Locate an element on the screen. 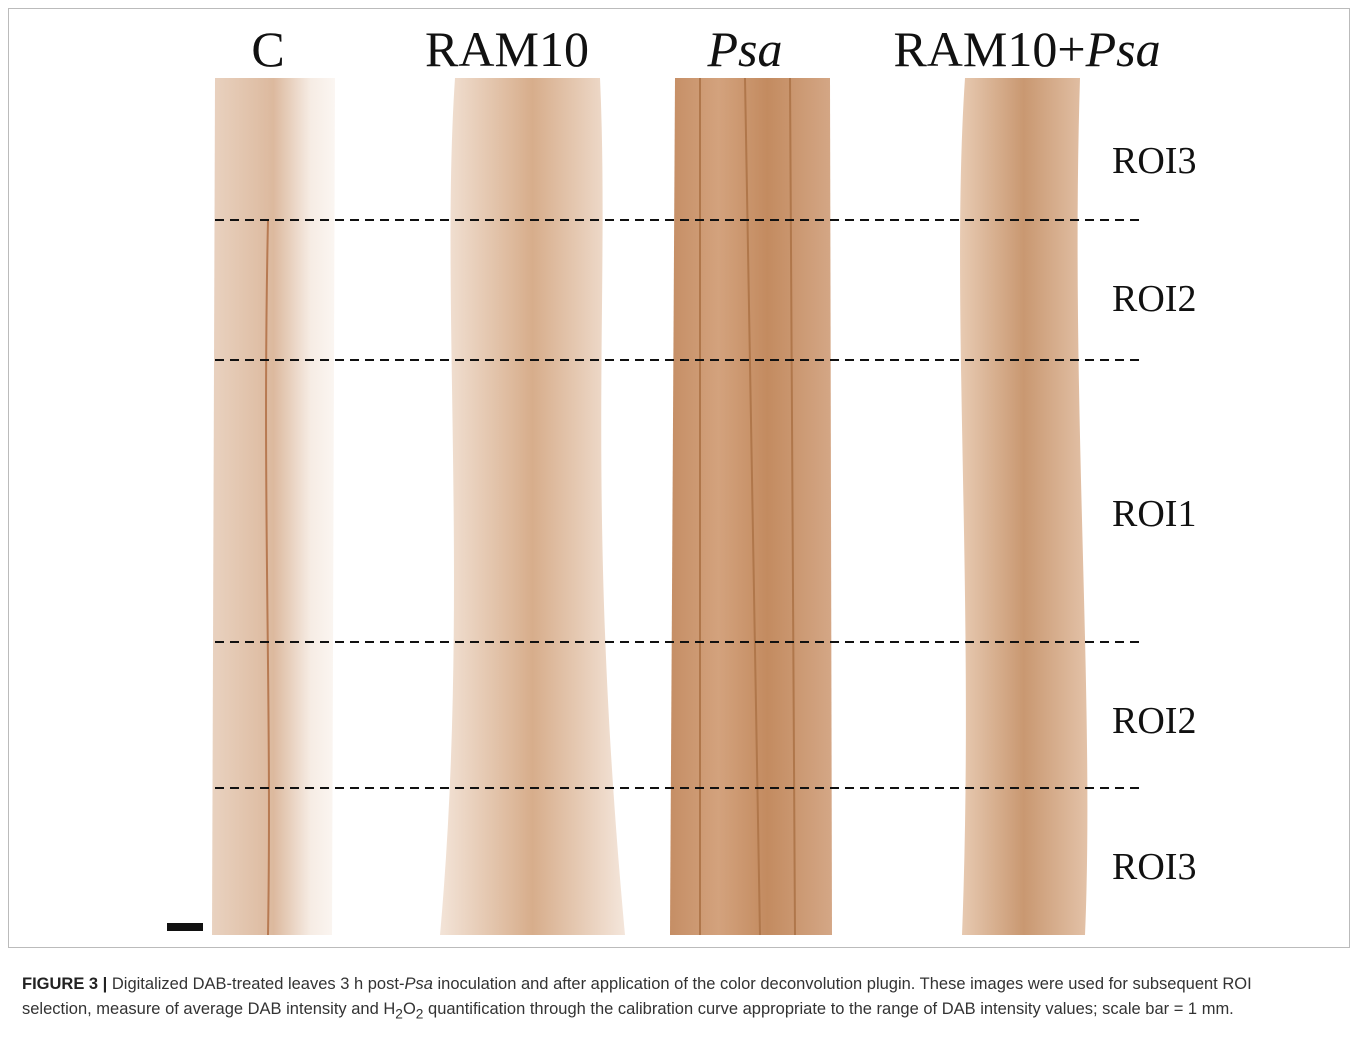 The image size is (1358, 1049). leaf-psa is located at coordinates (751, 506).